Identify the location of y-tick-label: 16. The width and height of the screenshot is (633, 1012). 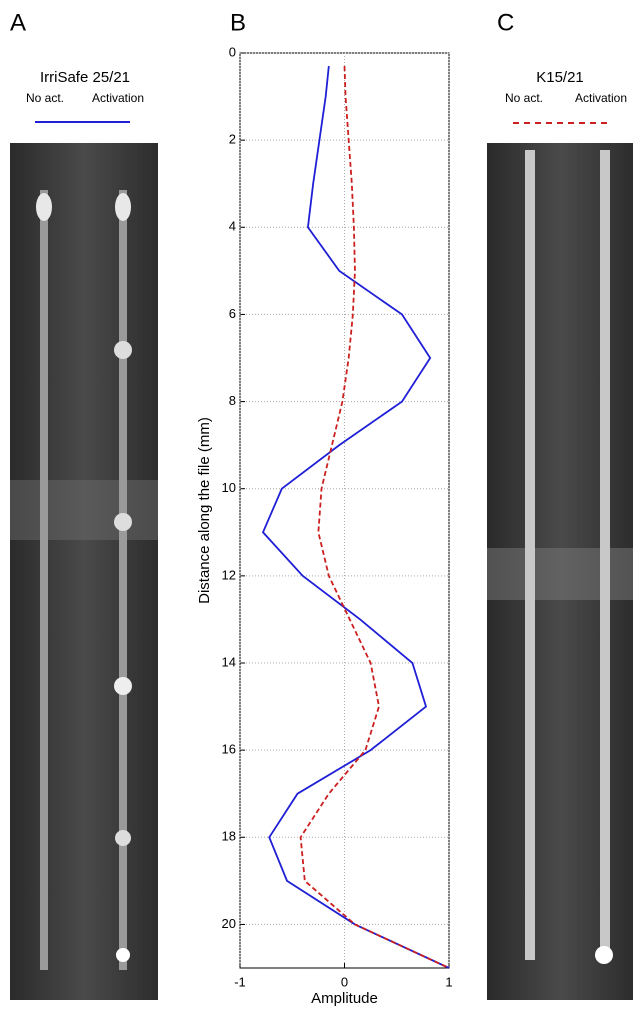
(229, 749).